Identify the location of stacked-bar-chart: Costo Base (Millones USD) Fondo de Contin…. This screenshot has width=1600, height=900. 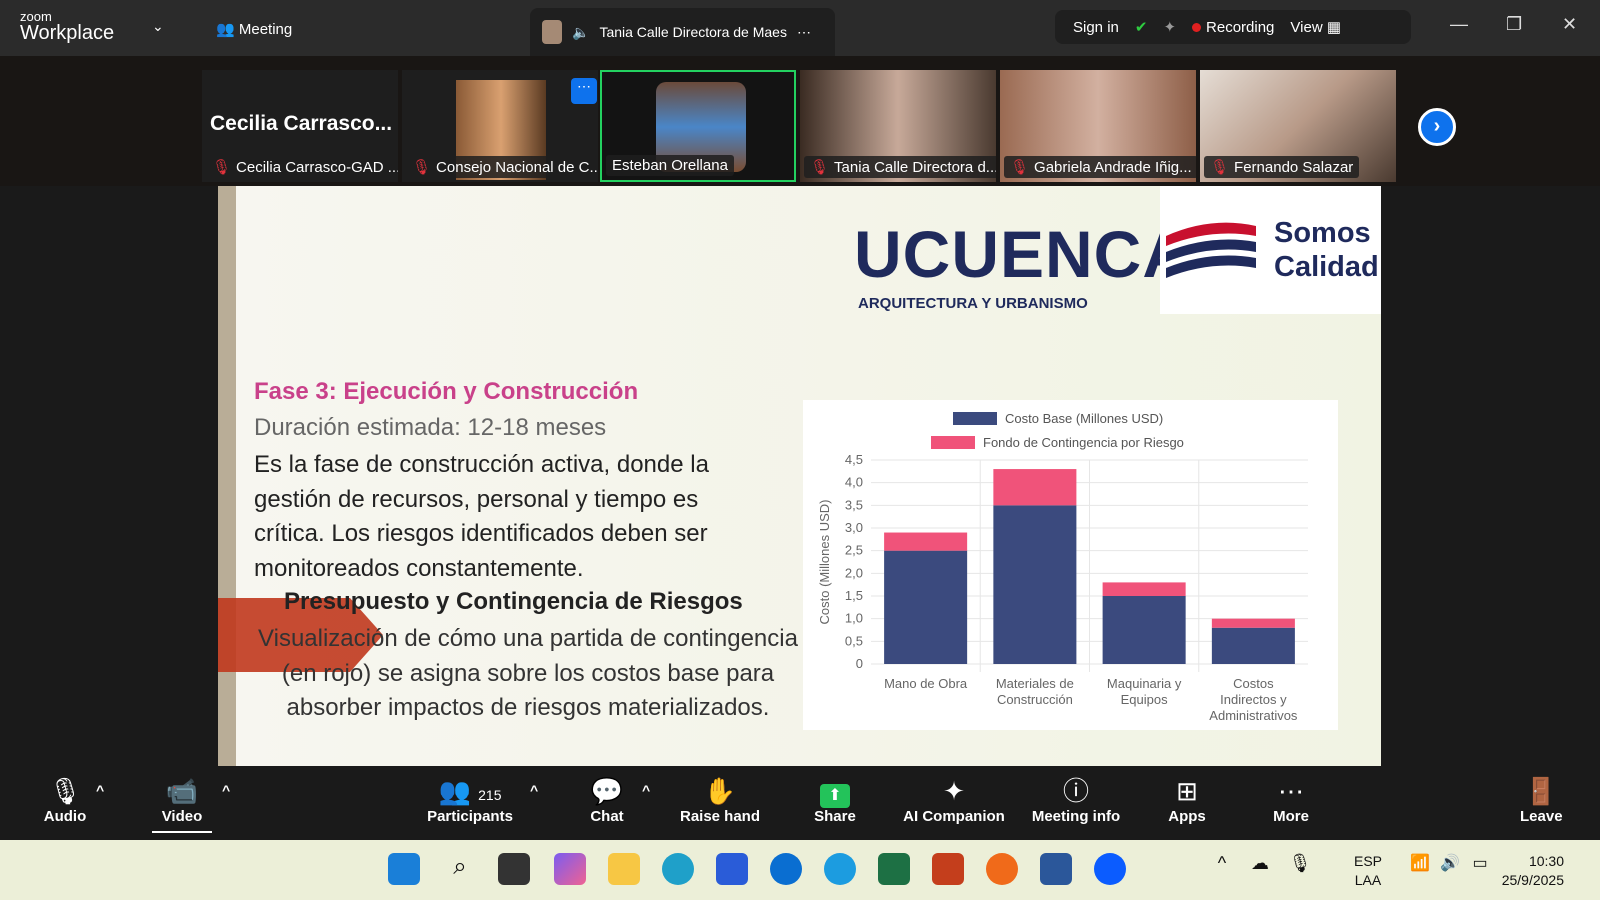
(1062, 567).